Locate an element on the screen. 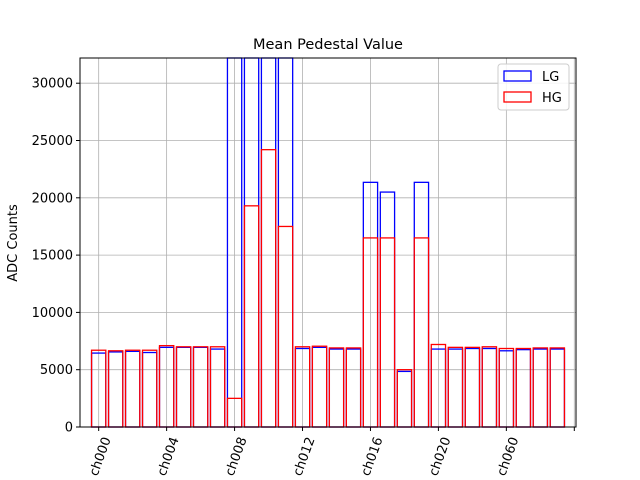 This screenshot has height=480, width=640. y-tick-label: 20000 is located at coordinates (52, 198).